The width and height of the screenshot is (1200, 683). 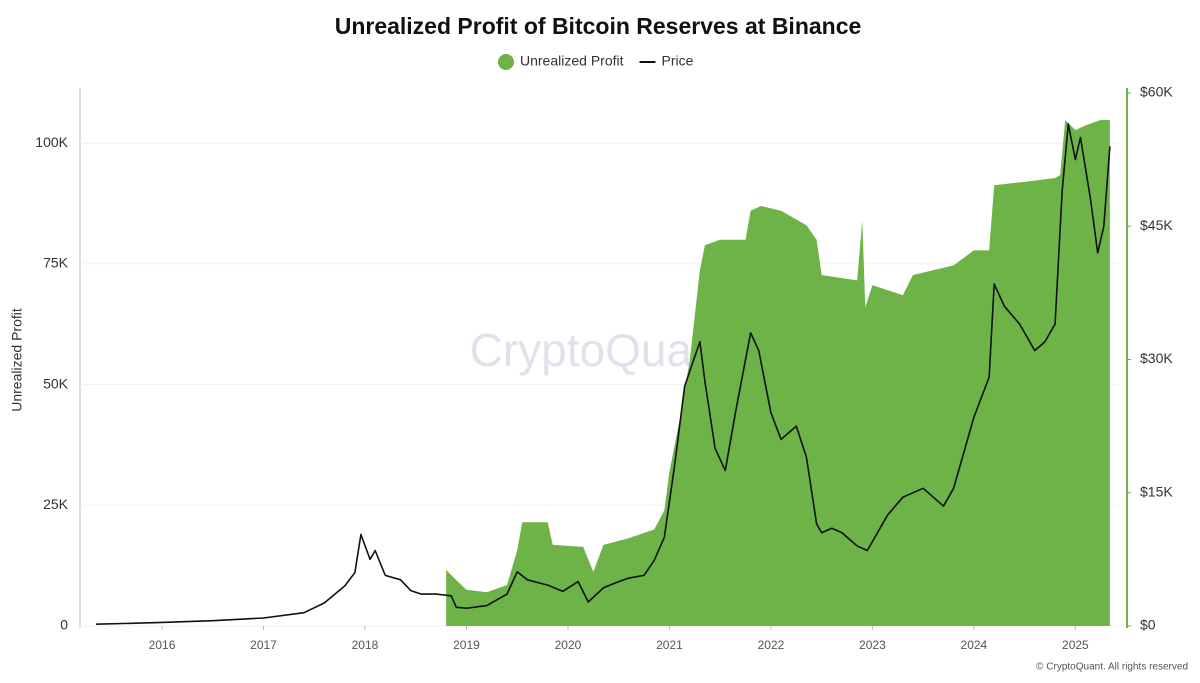 I want to click on y-tick-label: 25K, so click(x=56, y=504).